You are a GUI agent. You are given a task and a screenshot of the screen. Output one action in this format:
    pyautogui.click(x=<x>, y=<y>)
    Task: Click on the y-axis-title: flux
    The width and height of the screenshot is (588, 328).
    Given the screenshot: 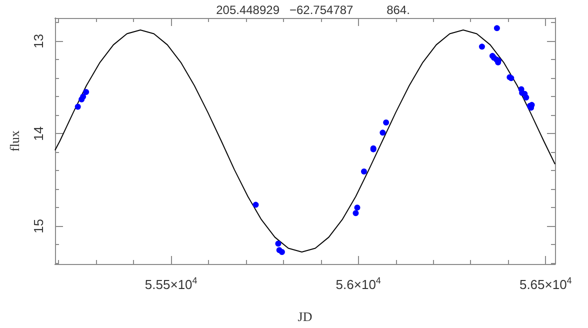 What is the action you would take?
    pyautogui.click(x=14, y=141)
    